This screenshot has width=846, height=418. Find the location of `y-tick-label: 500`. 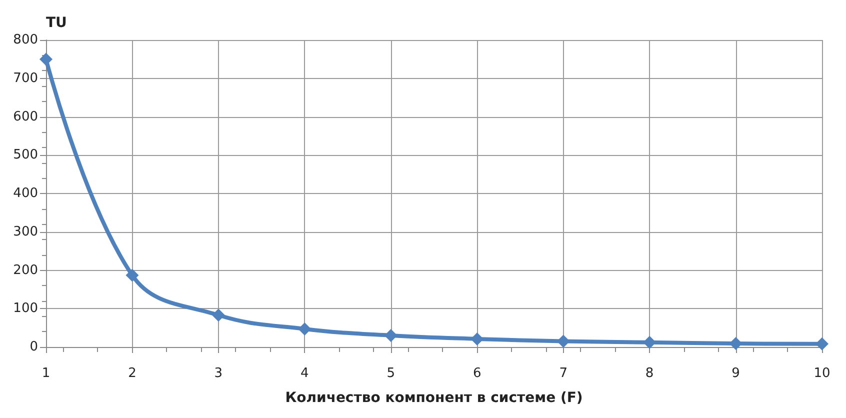

y-tick-label: 500 is located at coordinates (25, 155).